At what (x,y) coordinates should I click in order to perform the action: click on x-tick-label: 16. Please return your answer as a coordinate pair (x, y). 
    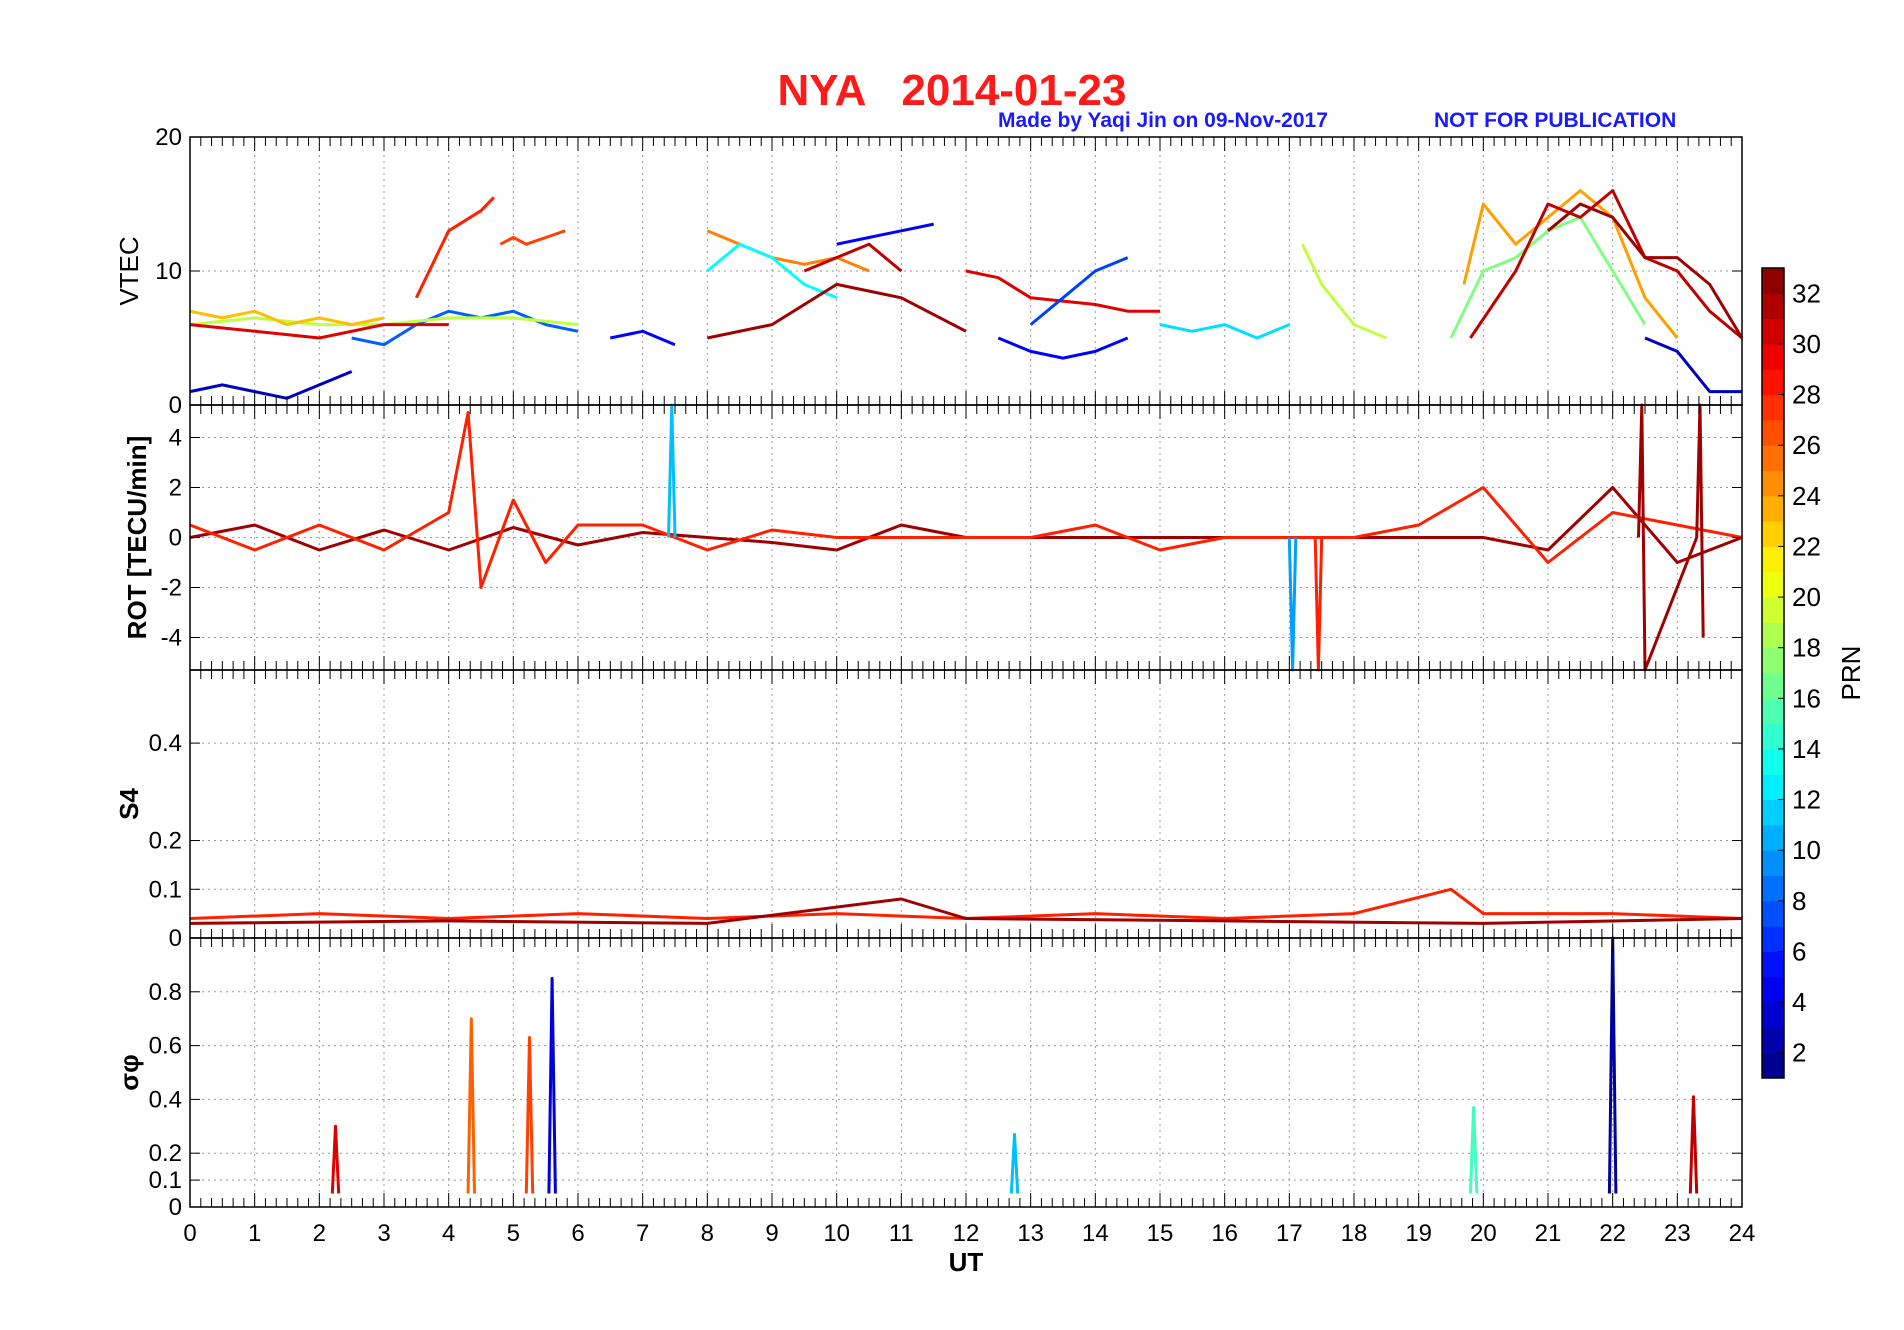
    Looking at the image, I should click on (1224, 1233).